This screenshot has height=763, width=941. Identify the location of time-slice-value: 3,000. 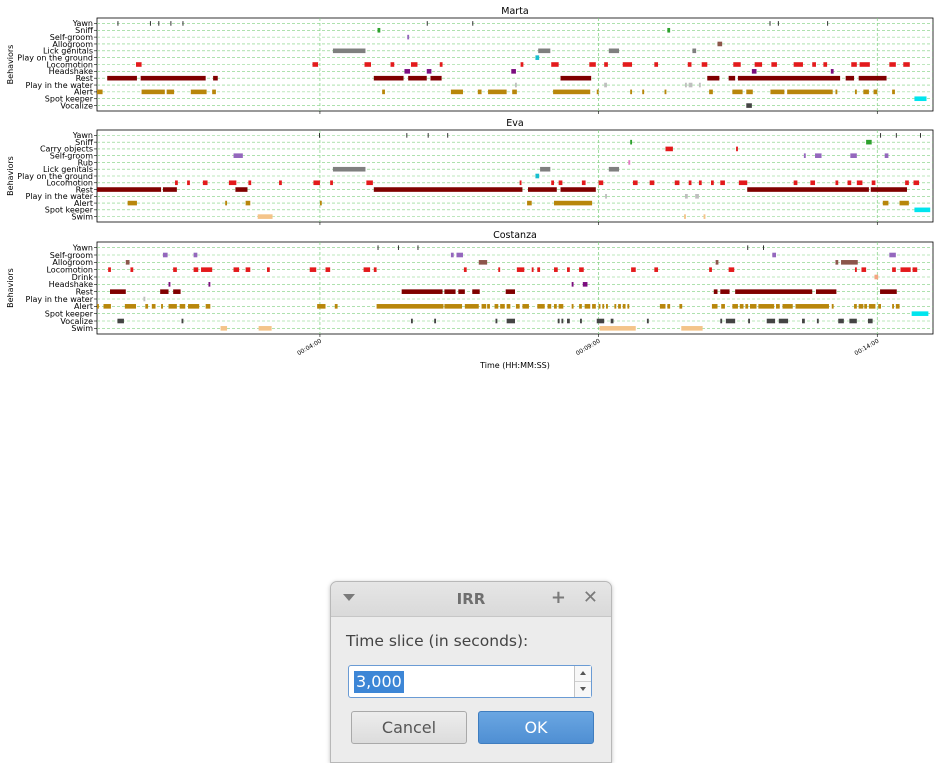
(379, 682).